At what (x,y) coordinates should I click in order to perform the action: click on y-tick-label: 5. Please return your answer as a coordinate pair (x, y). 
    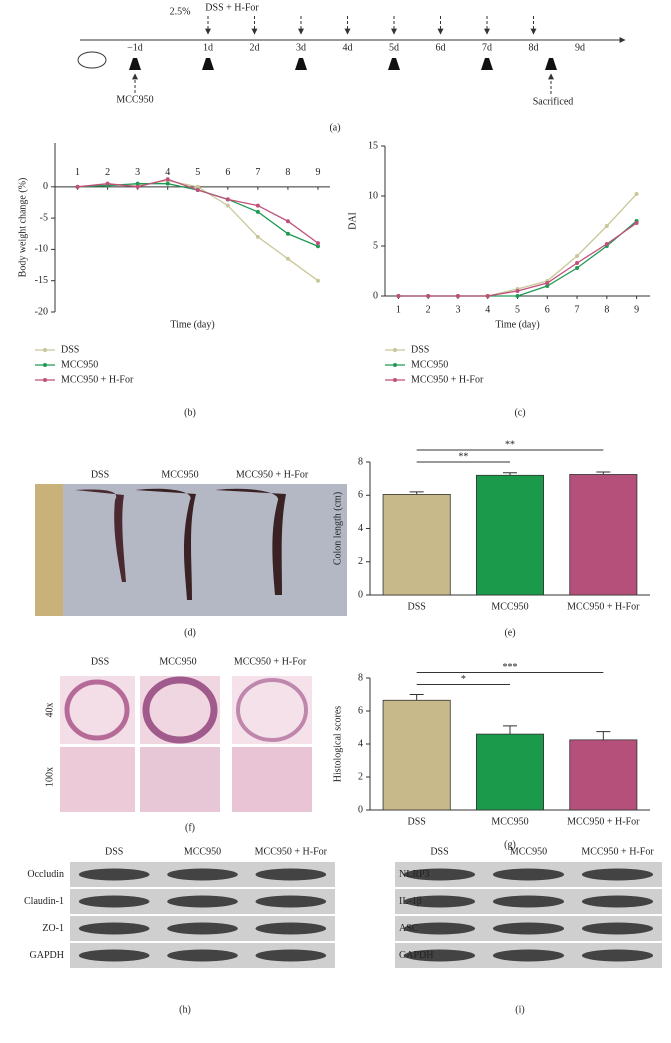
    Looking at the image, I should click on (375, 245).